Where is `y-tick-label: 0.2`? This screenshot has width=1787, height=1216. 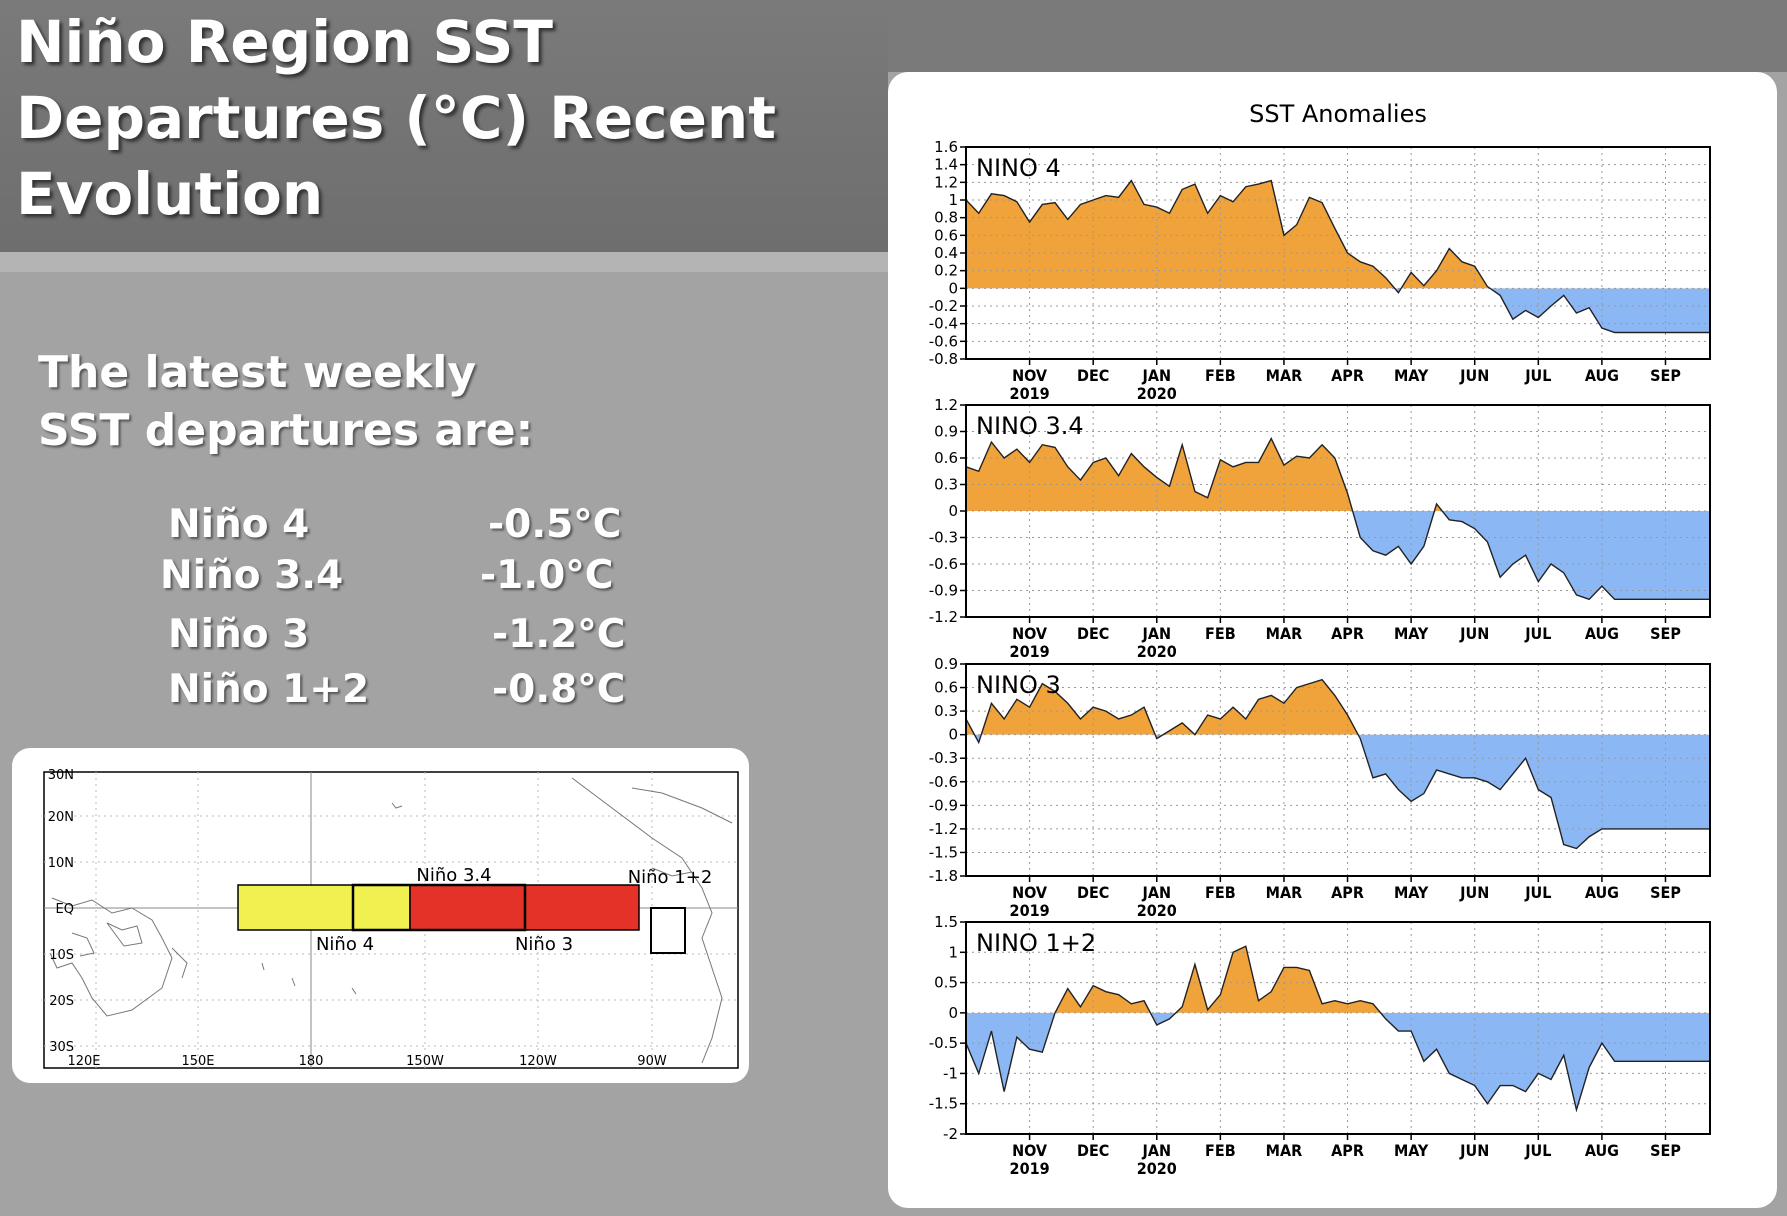
y-tick-label: 0.2 is located at coordinates (946, 271).